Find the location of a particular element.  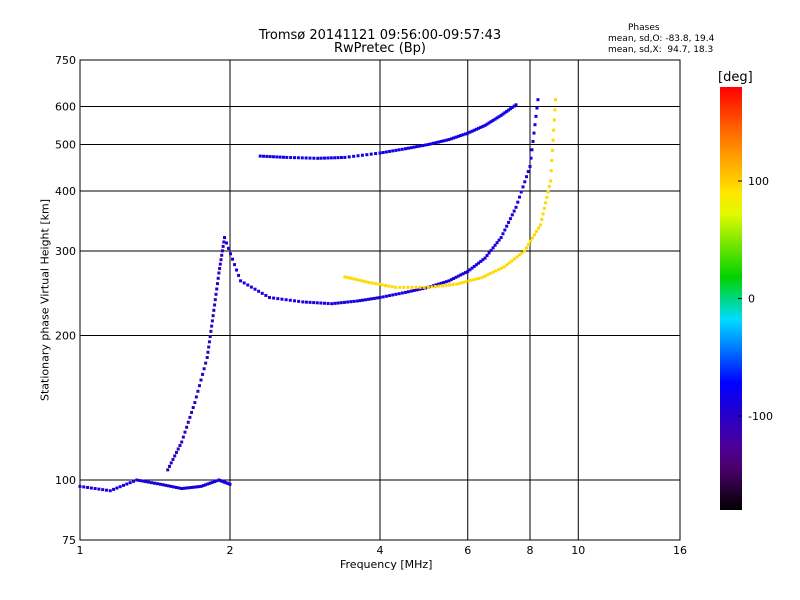

x-tick-label: 2 is located at coordinates (230, 550).